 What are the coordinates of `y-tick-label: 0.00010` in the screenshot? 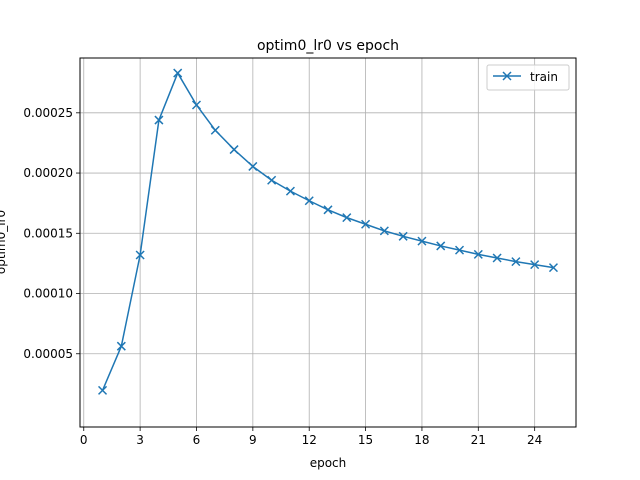 It's located at (48, 294).